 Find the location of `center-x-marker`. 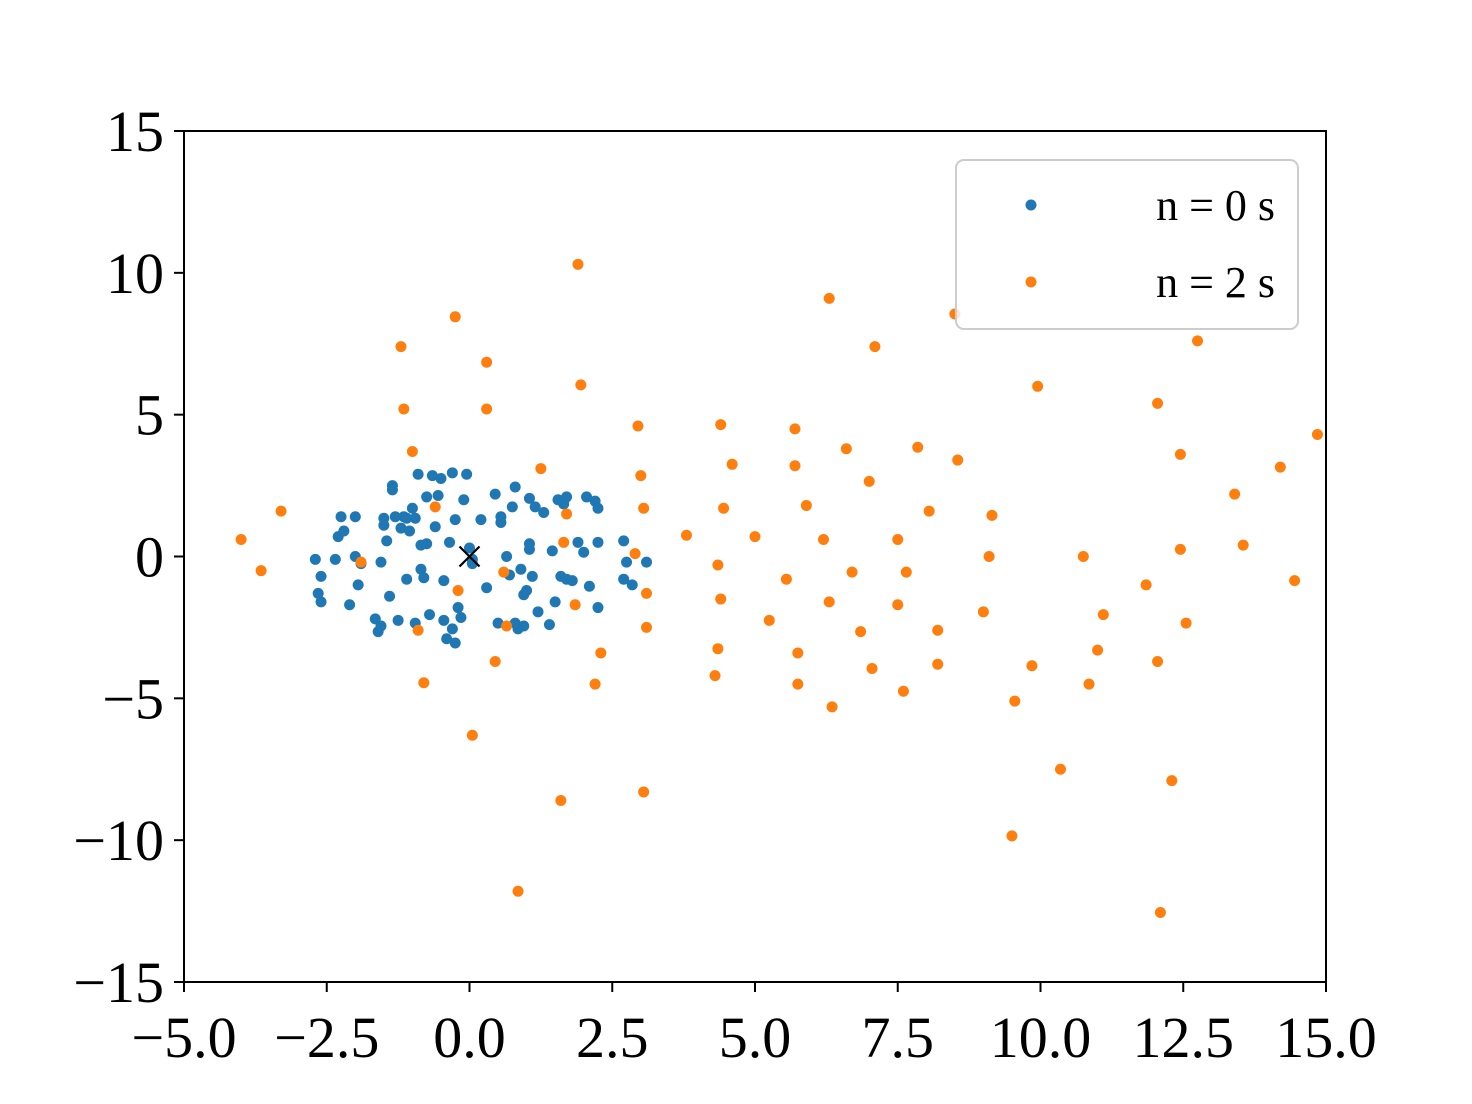

center-x-marker is located at coordinates (469, 556).